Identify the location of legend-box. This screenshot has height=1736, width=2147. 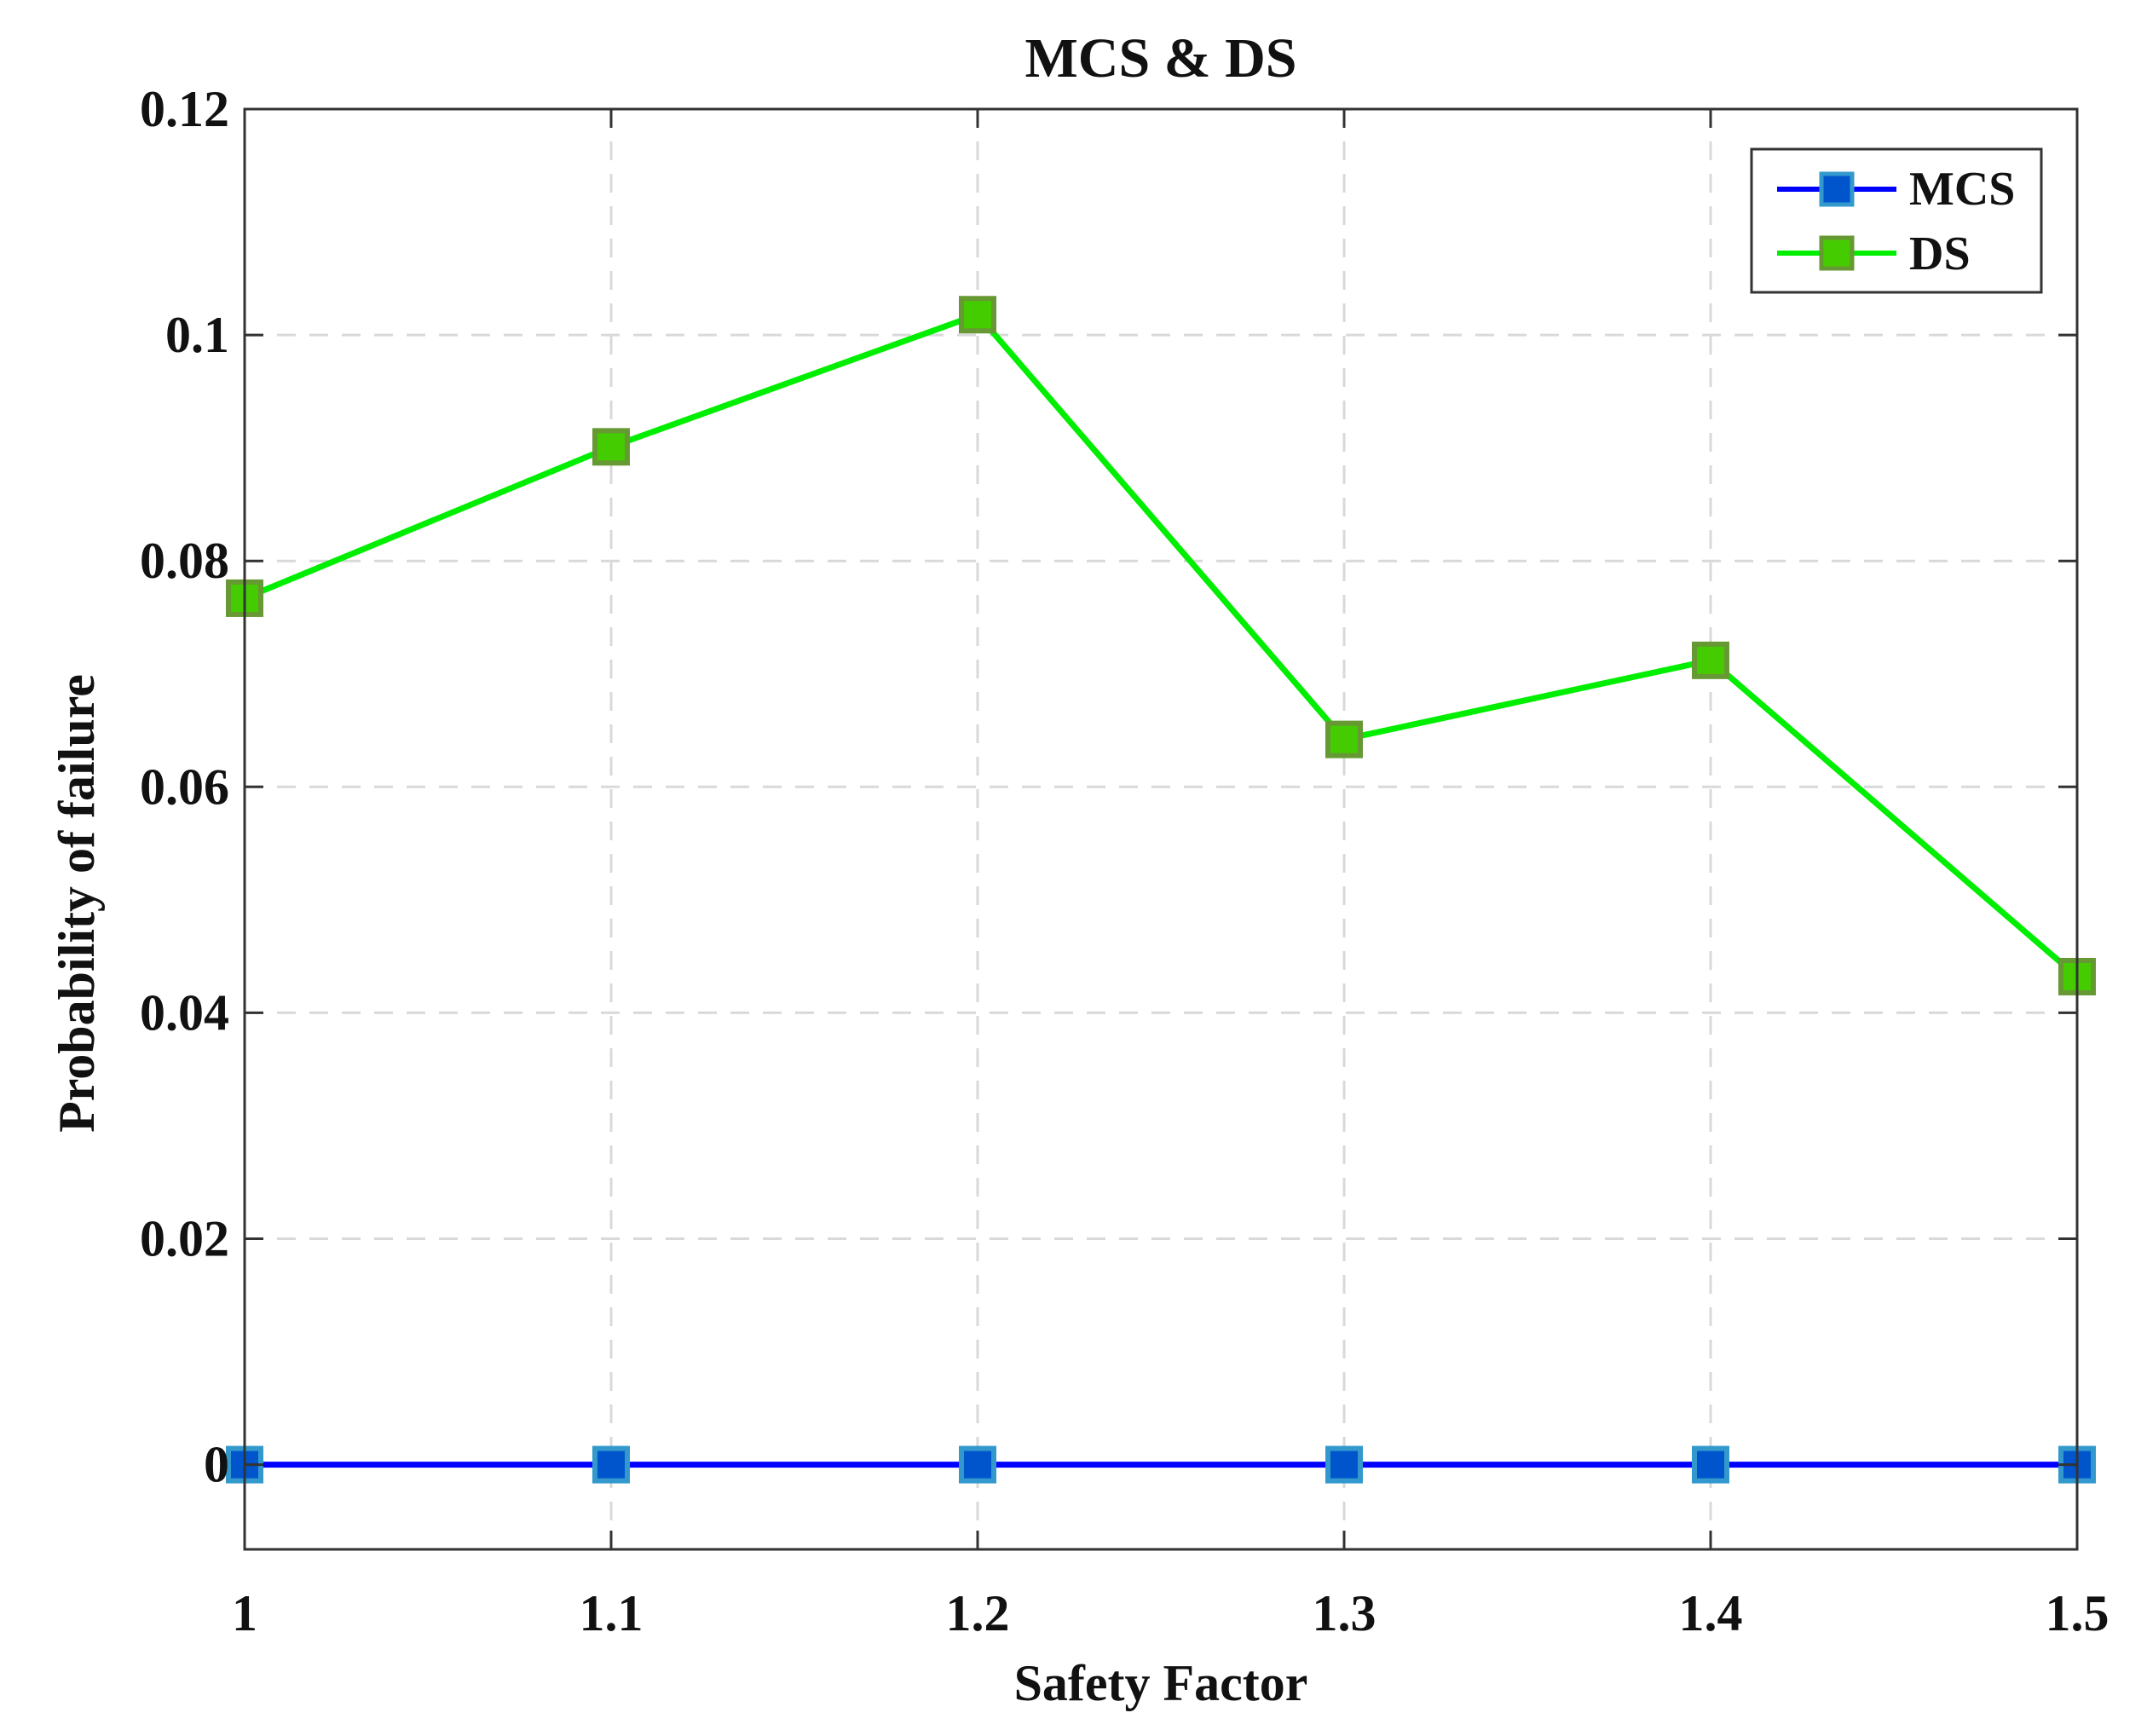
(1896, 220).